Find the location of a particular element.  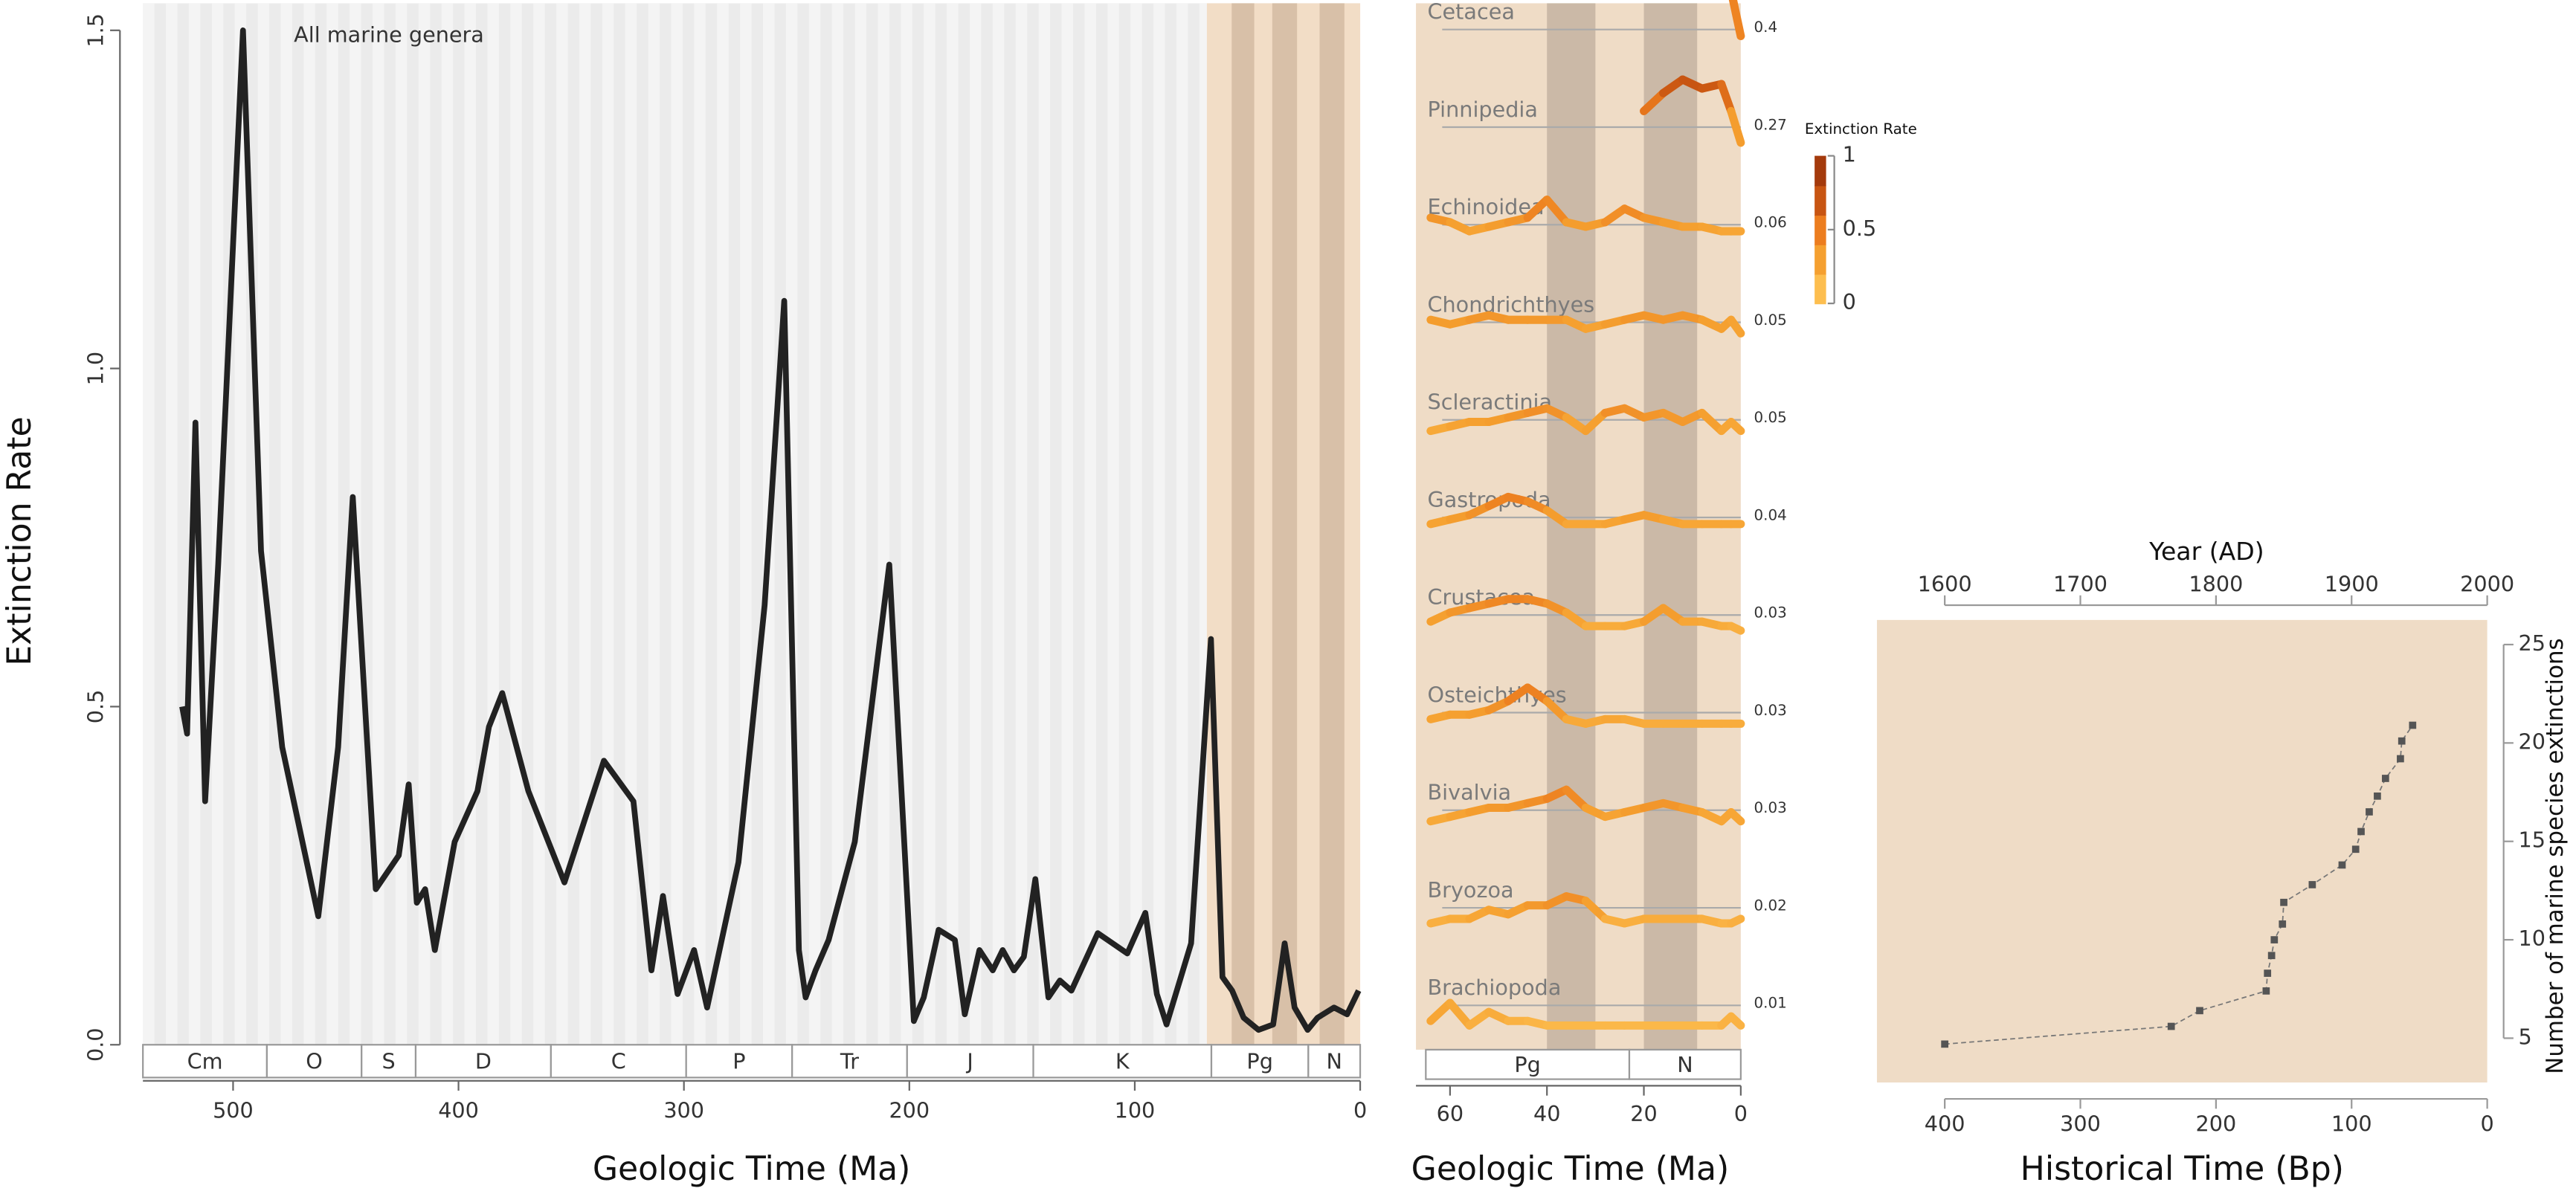

scale-label: 0.05 is located at coordinates (1770, 417).